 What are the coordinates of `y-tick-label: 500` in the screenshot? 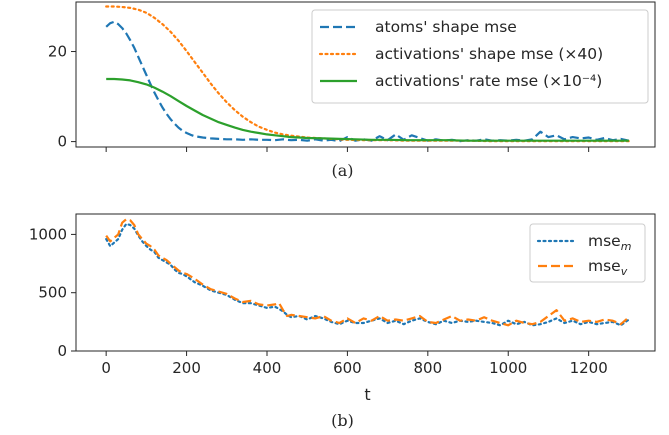 It's located at (52, 293).